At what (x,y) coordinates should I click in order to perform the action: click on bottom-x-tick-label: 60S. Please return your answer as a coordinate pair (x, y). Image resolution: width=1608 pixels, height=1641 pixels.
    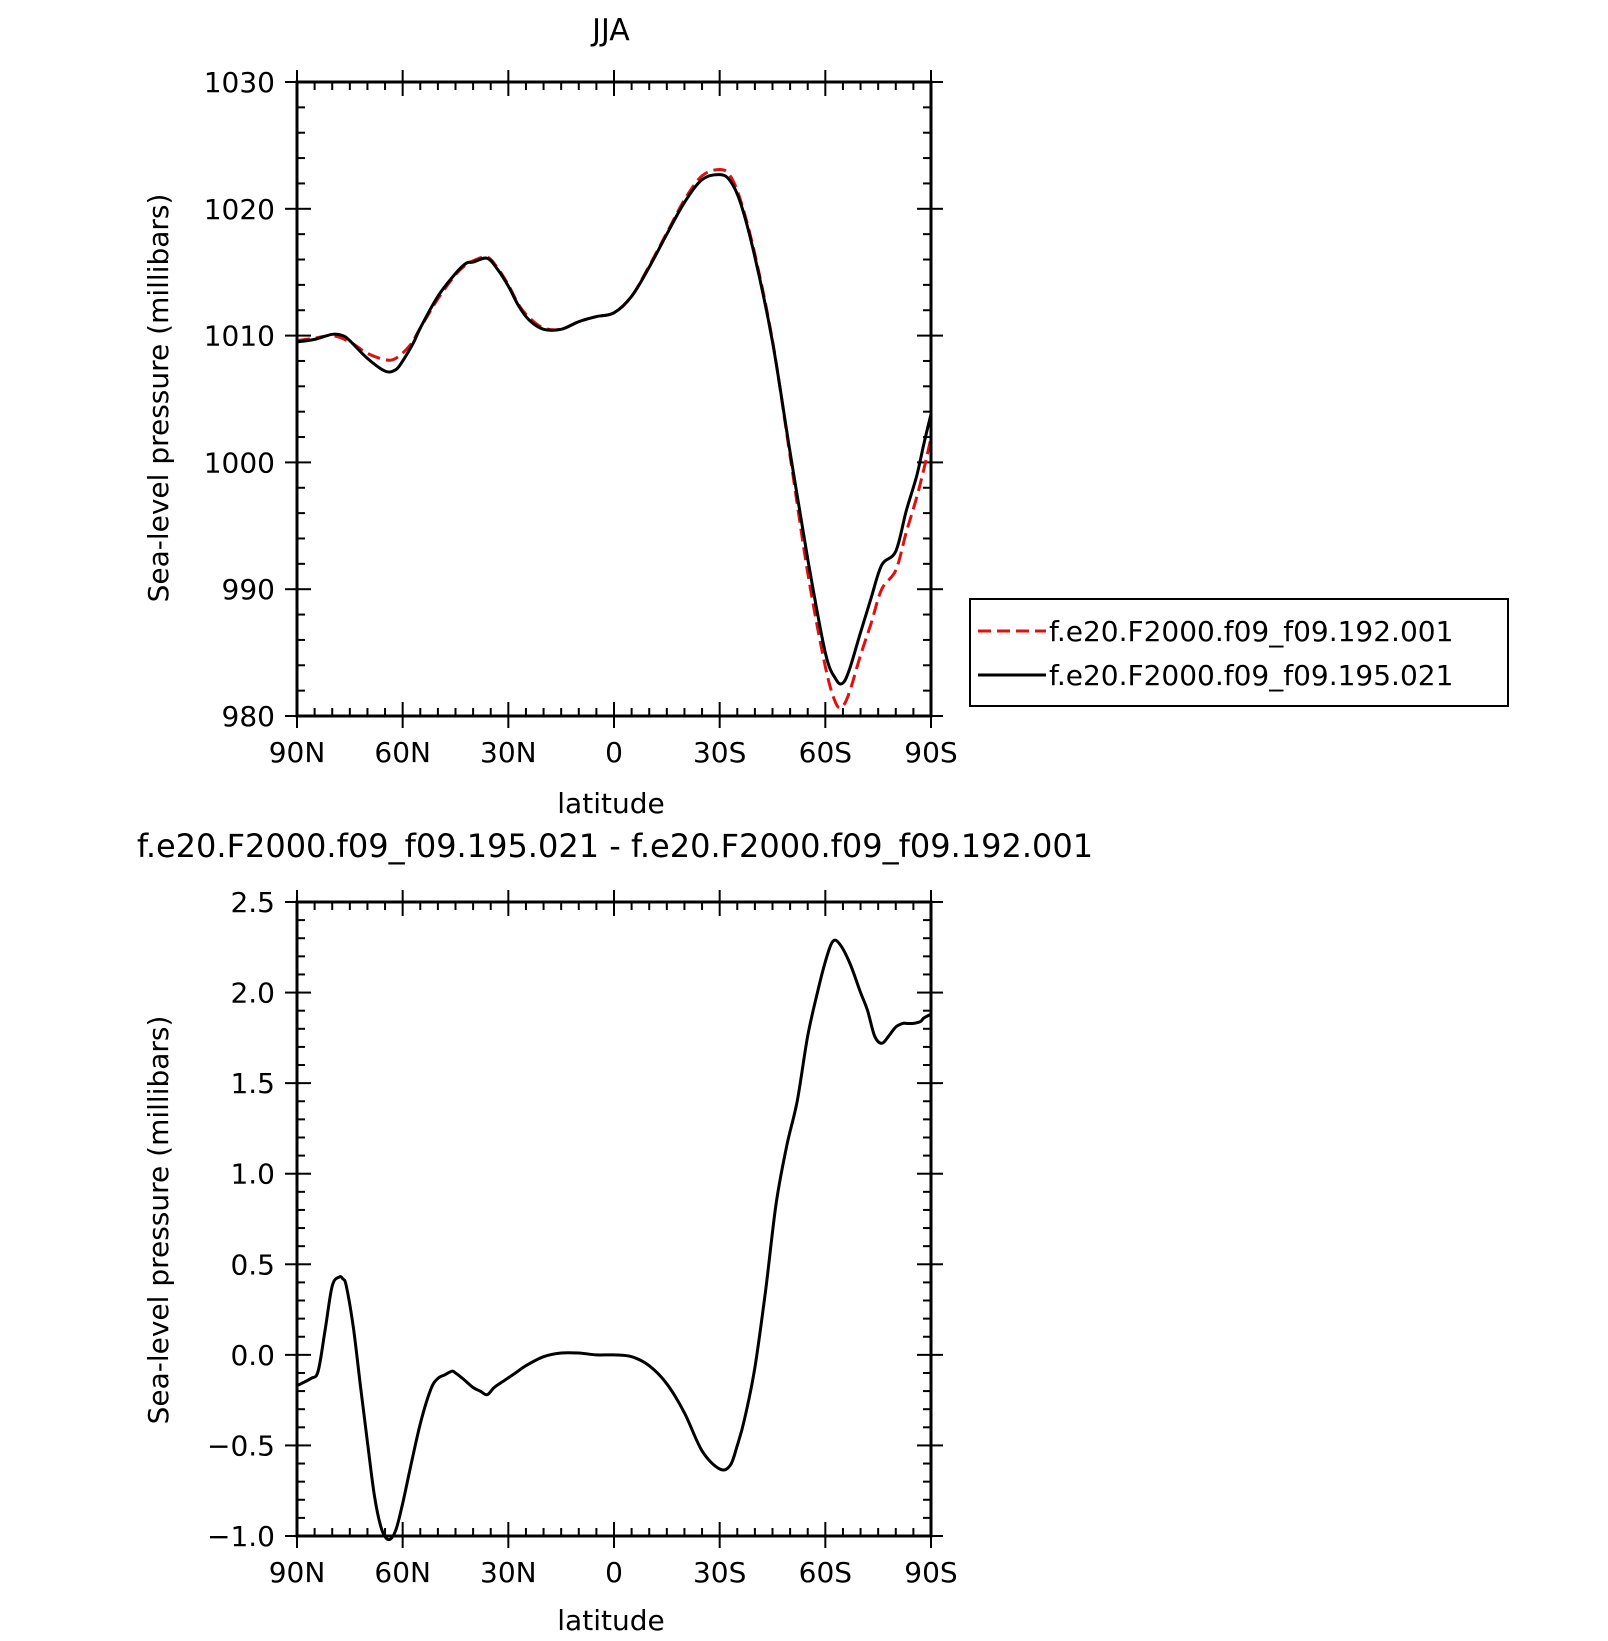
    Looking at the image, I should click on (825, 1572).